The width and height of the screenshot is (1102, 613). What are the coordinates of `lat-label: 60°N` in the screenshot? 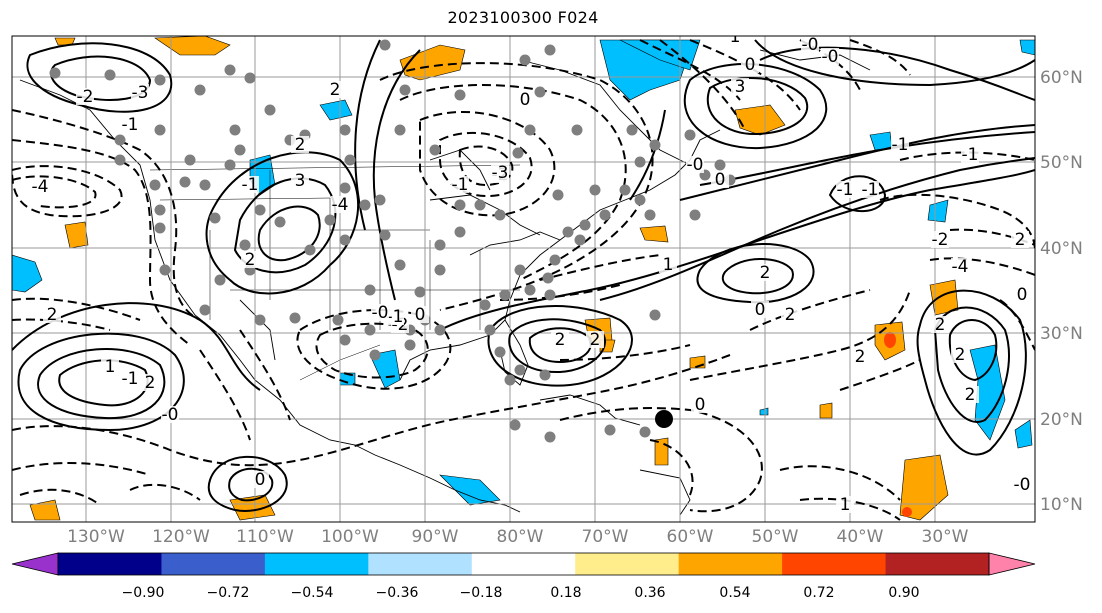 It's located at (1061, 78).